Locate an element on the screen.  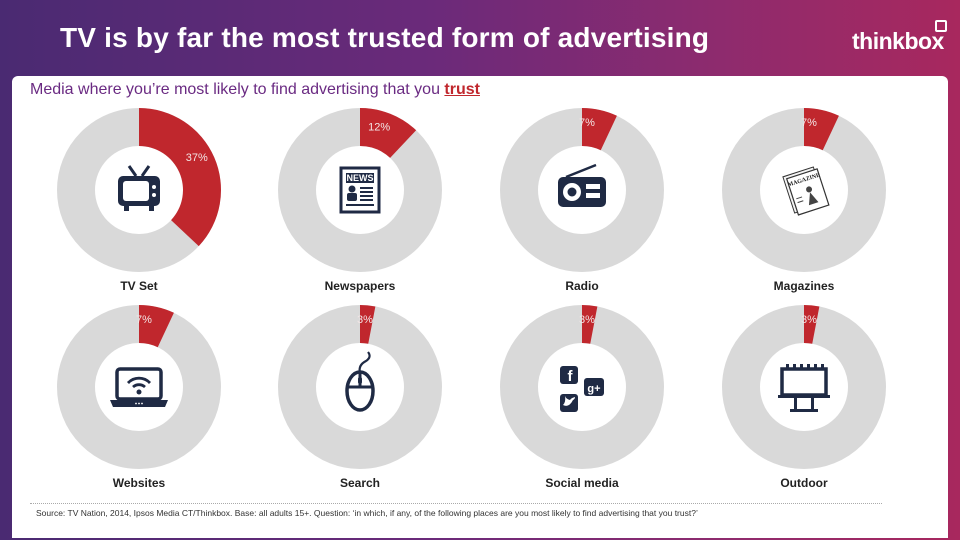
svg-text: f is located at coordinates (571, 376).